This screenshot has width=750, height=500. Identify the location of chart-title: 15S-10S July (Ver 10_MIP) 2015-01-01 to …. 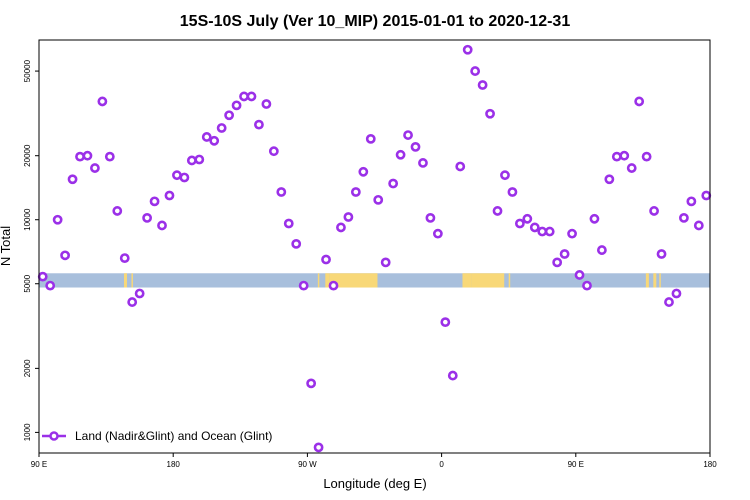
(375, 21).